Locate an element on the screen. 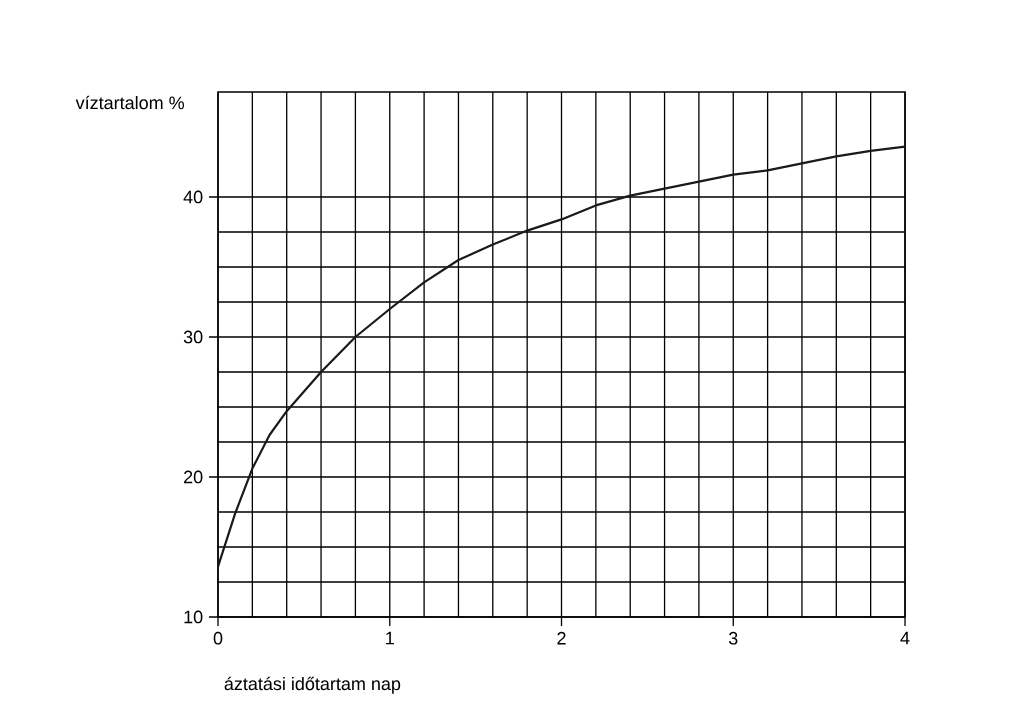 Image resolution: width=1024 pixels, height=712 pixels. x-tick-label: 3 is located at coordinates (733, 638).